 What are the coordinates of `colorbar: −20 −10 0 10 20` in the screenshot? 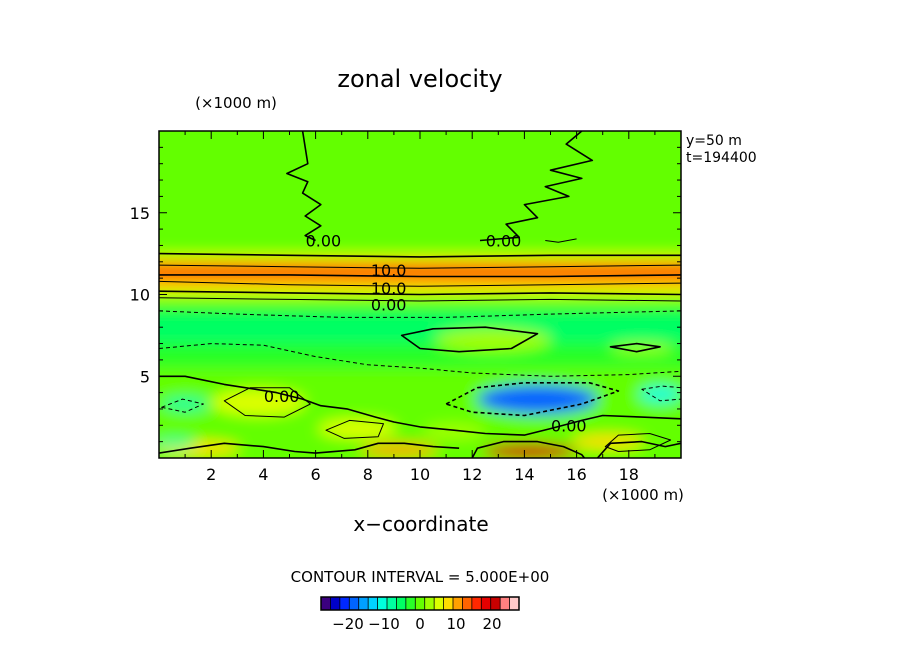 It's located at (420, 614).